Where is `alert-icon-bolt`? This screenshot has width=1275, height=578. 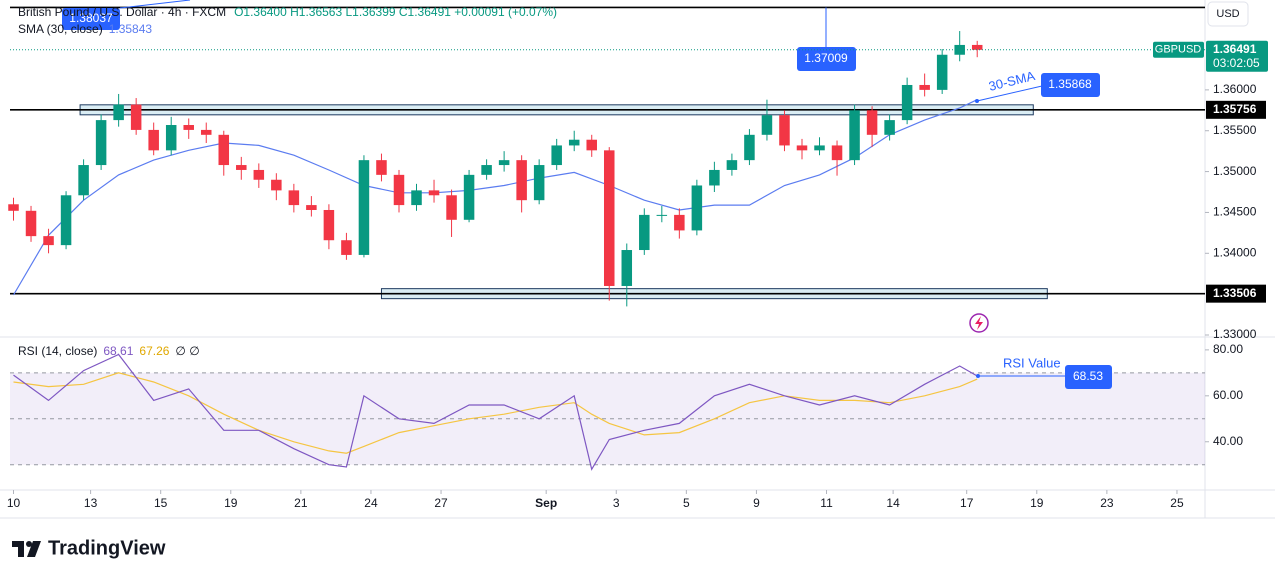 alert-icon-bolt is located at coordinates (979, 323).